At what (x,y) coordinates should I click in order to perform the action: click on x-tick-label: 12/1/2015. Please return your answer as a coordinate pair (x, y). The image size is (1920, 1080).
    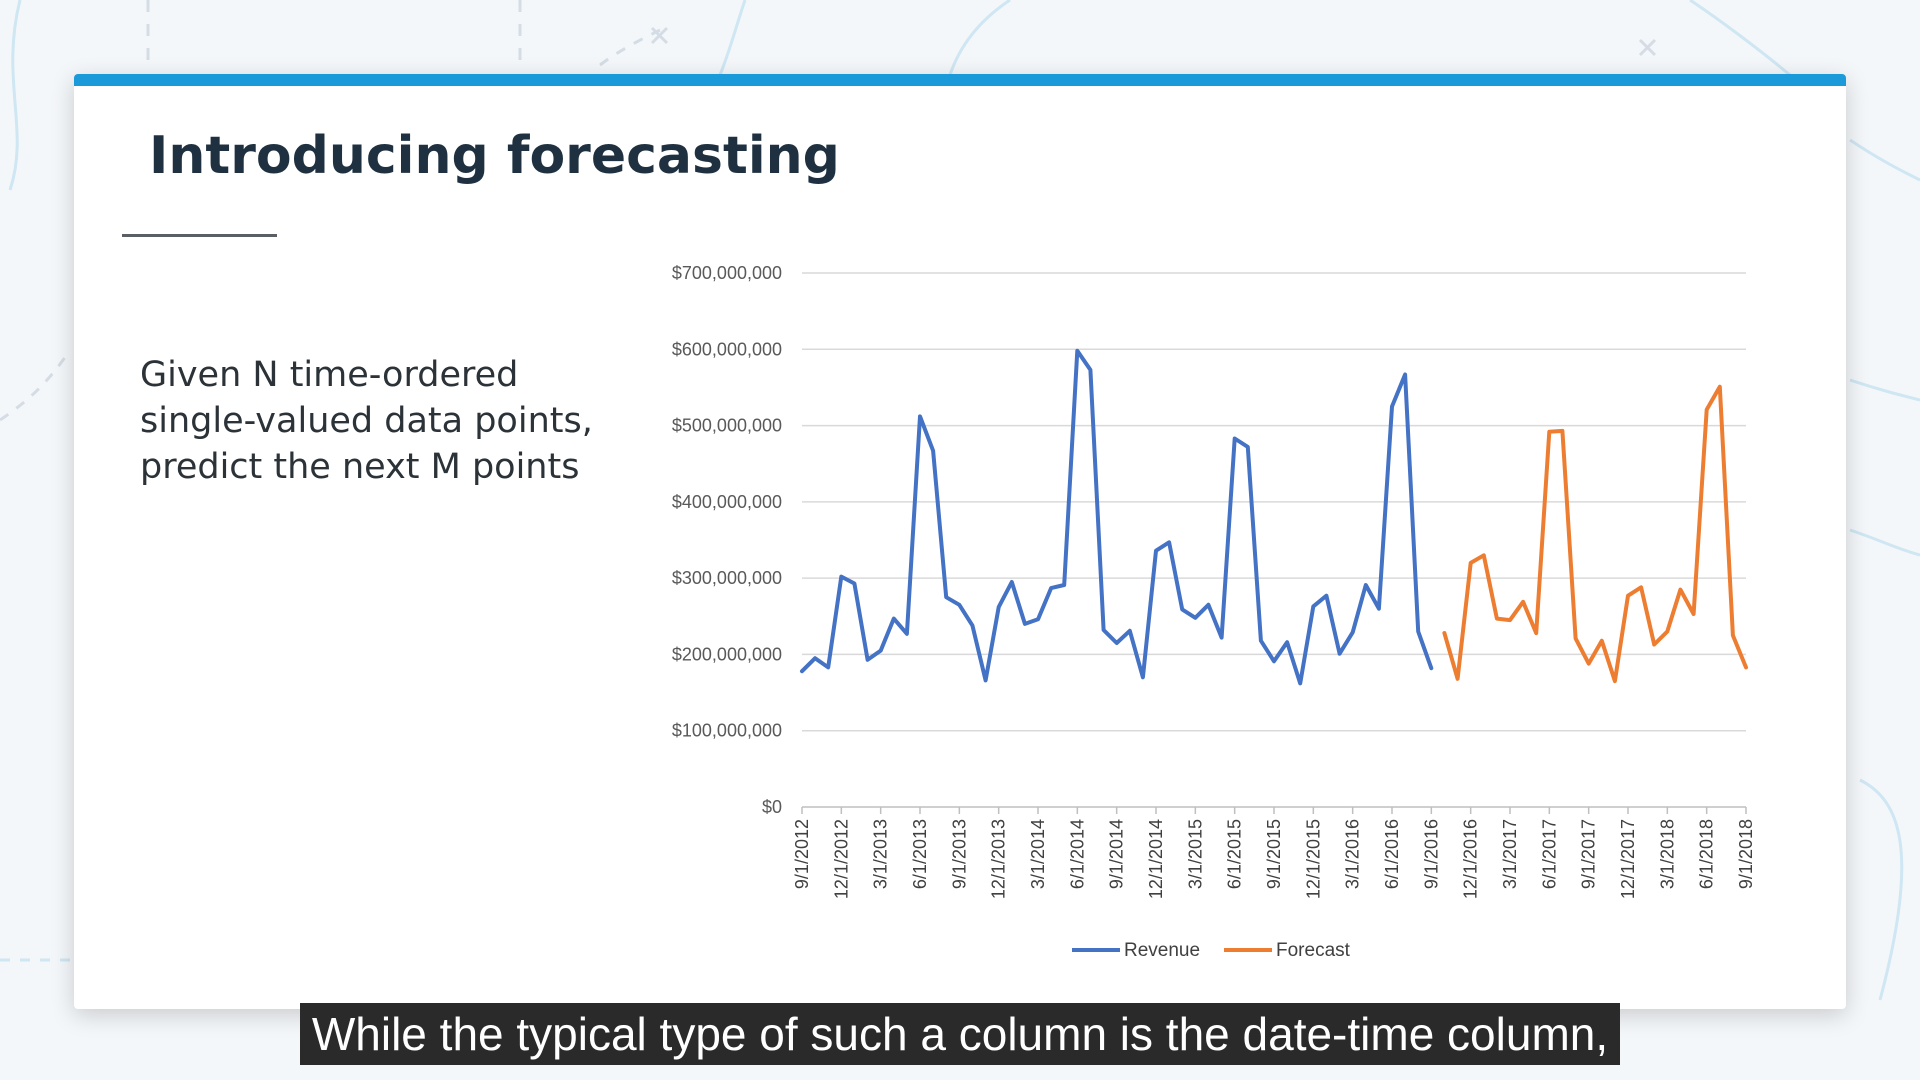
    Looking at the image, I should click on (1313, 859).